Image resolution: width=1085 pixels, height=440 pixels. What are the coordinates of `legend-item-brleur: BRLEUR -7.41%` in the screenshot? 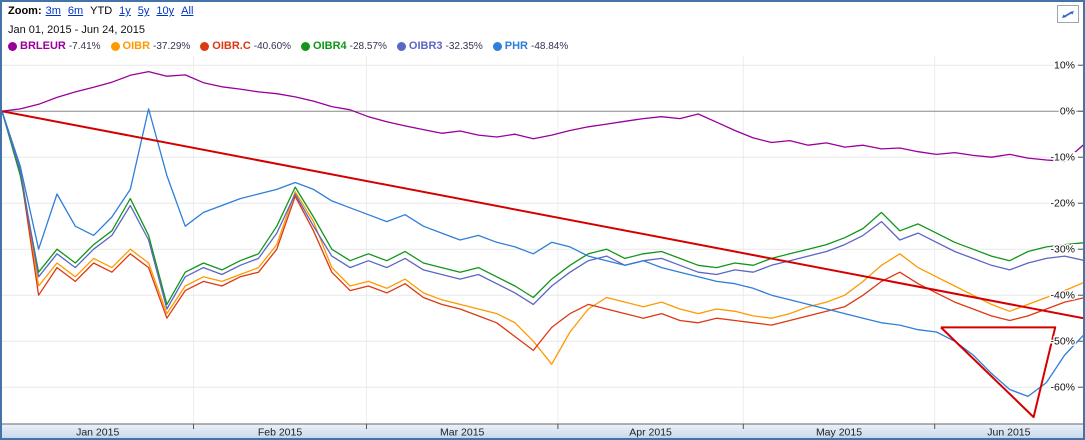 It's located at (54, 46).